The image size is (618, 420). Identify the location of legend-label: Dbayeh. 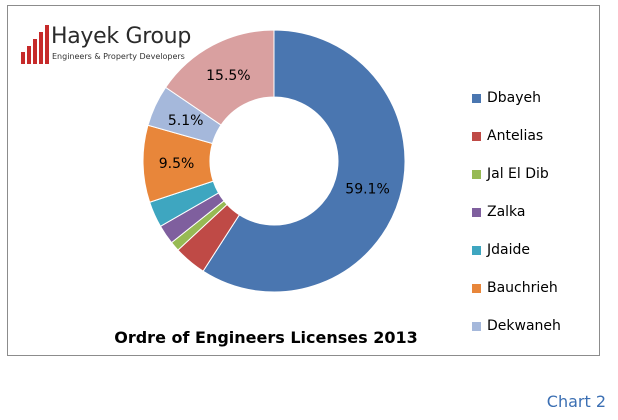
(514, 98).